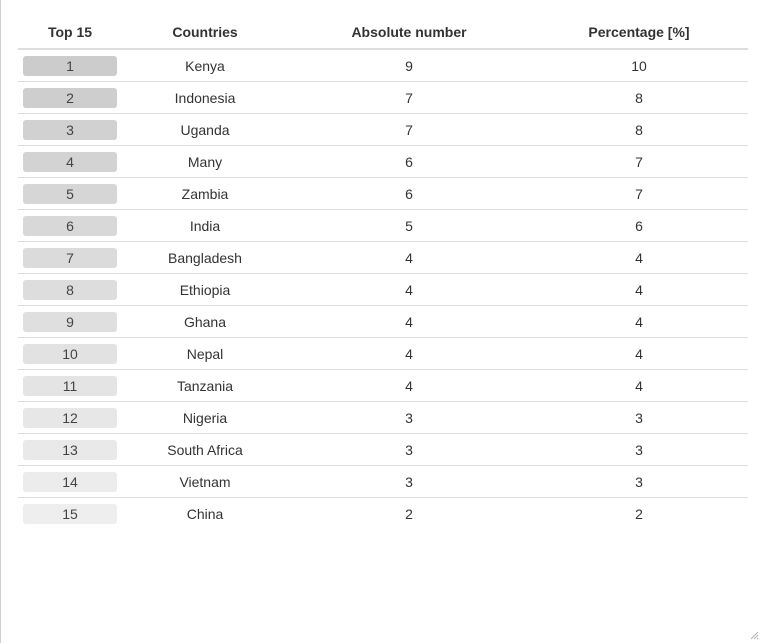  What do you see at coordinates (205, 225) in the screenshot?
I see `country-cell: India` at bounding box center [205, 225].